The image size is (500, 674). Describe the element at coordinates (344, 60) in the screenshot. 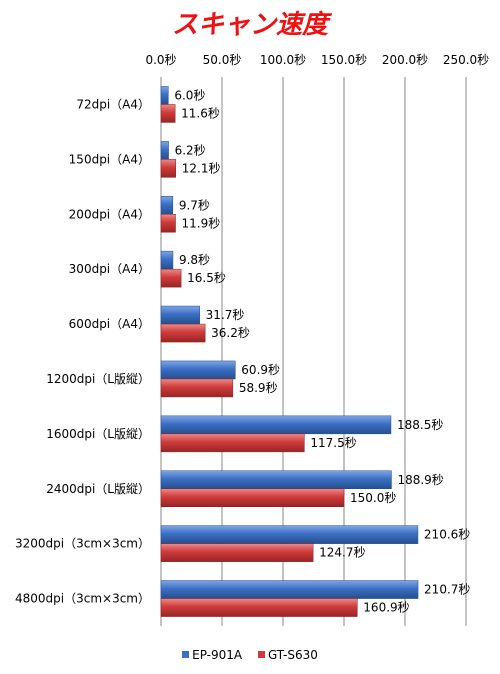

I see `x-tick-label: 150.0秒` at that location.